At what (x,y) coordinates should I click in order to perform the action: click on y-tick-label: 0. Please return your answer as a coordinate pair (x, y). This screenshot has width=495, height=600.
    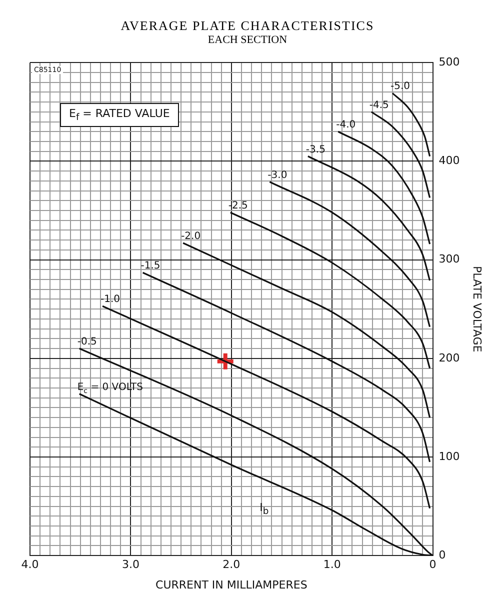
    Looking at the image, I should click on (442, 555).